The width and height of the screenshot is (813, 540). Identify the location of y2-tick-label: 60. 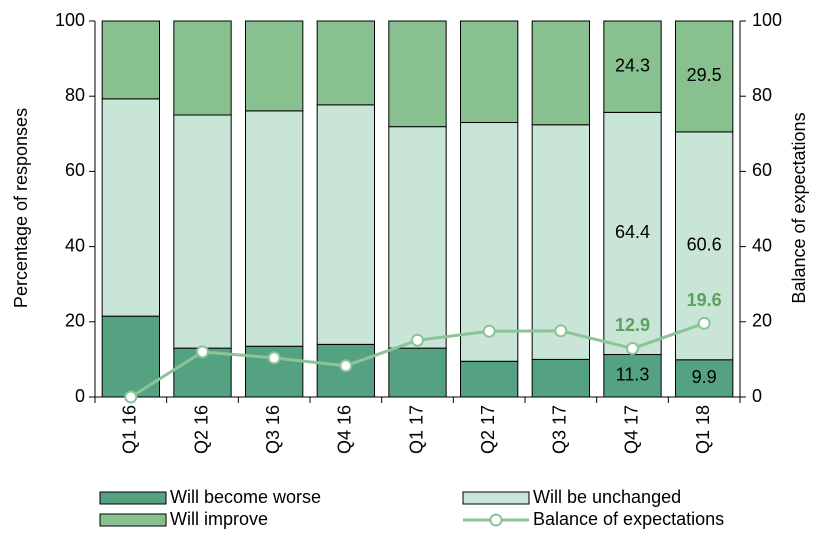
(762, 170).